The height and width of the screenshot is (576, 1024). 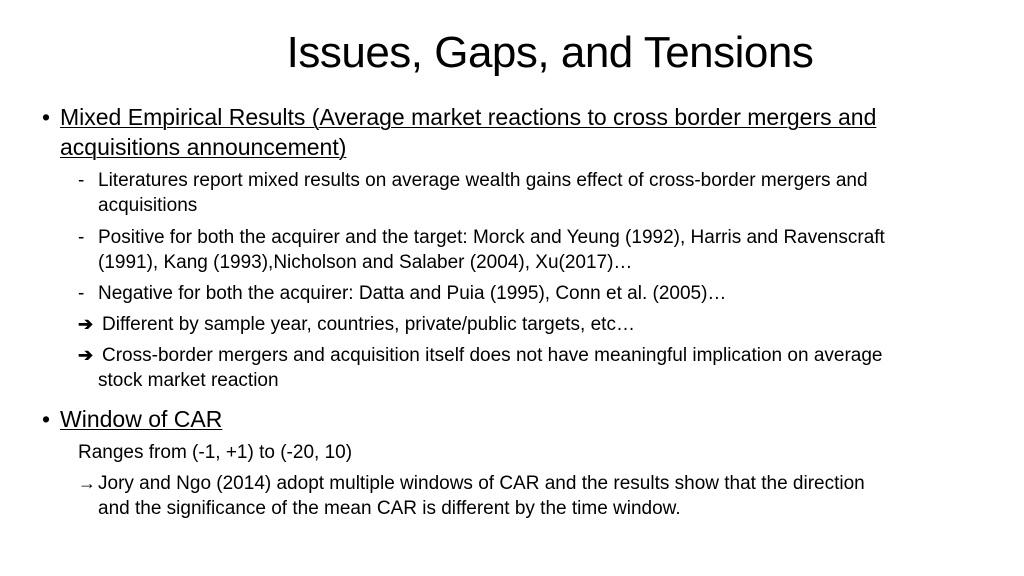 What do you see at coordinates (81, 180) in the screenshot?
I see `dash-1: -` at bounding box center [81, 180].